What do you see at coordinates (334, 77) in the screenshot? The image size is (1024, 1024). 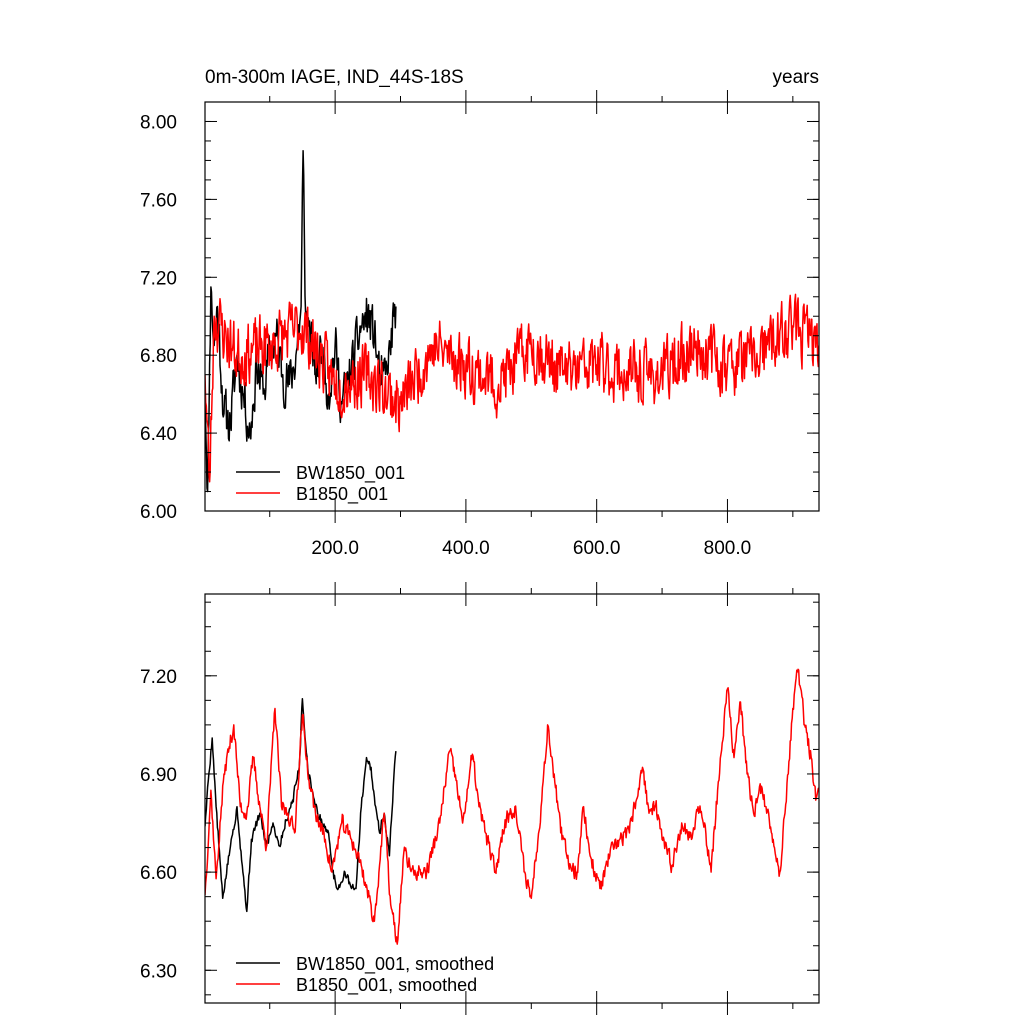 I see `top-panel-title: 0m-300m IAGE, IND_44S-18S` at bounding box center [334, 77].